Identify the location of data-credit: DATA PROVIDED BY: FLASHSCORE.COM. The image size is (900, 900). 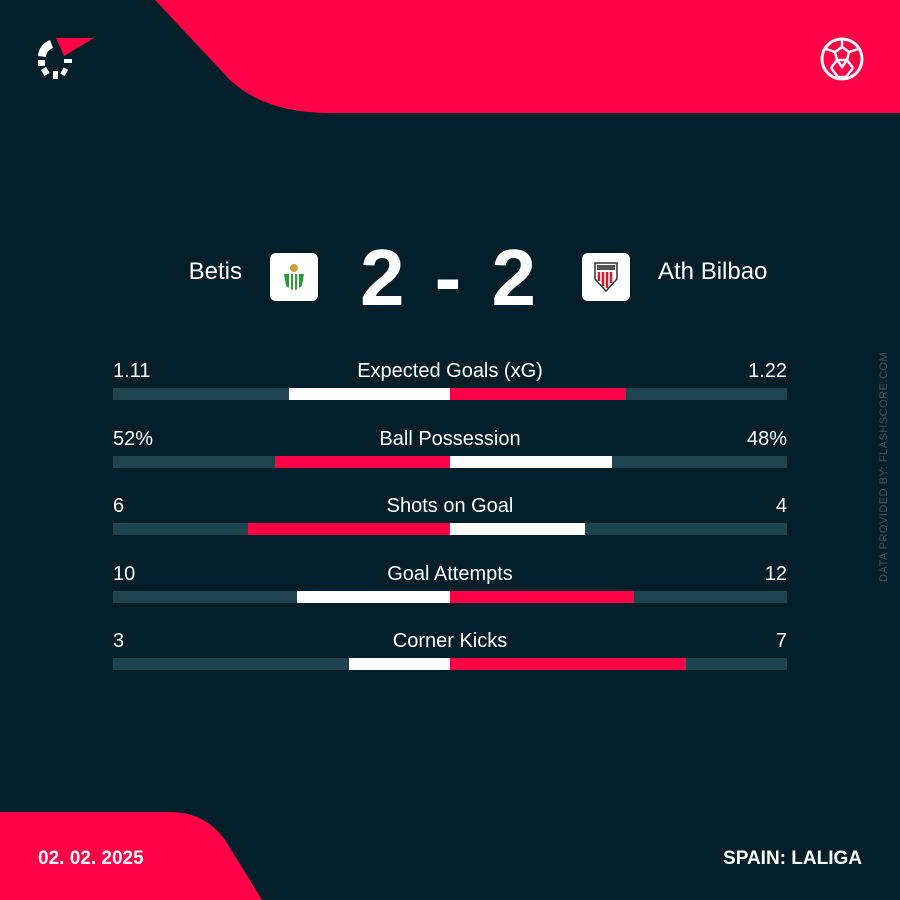
(884, 466).